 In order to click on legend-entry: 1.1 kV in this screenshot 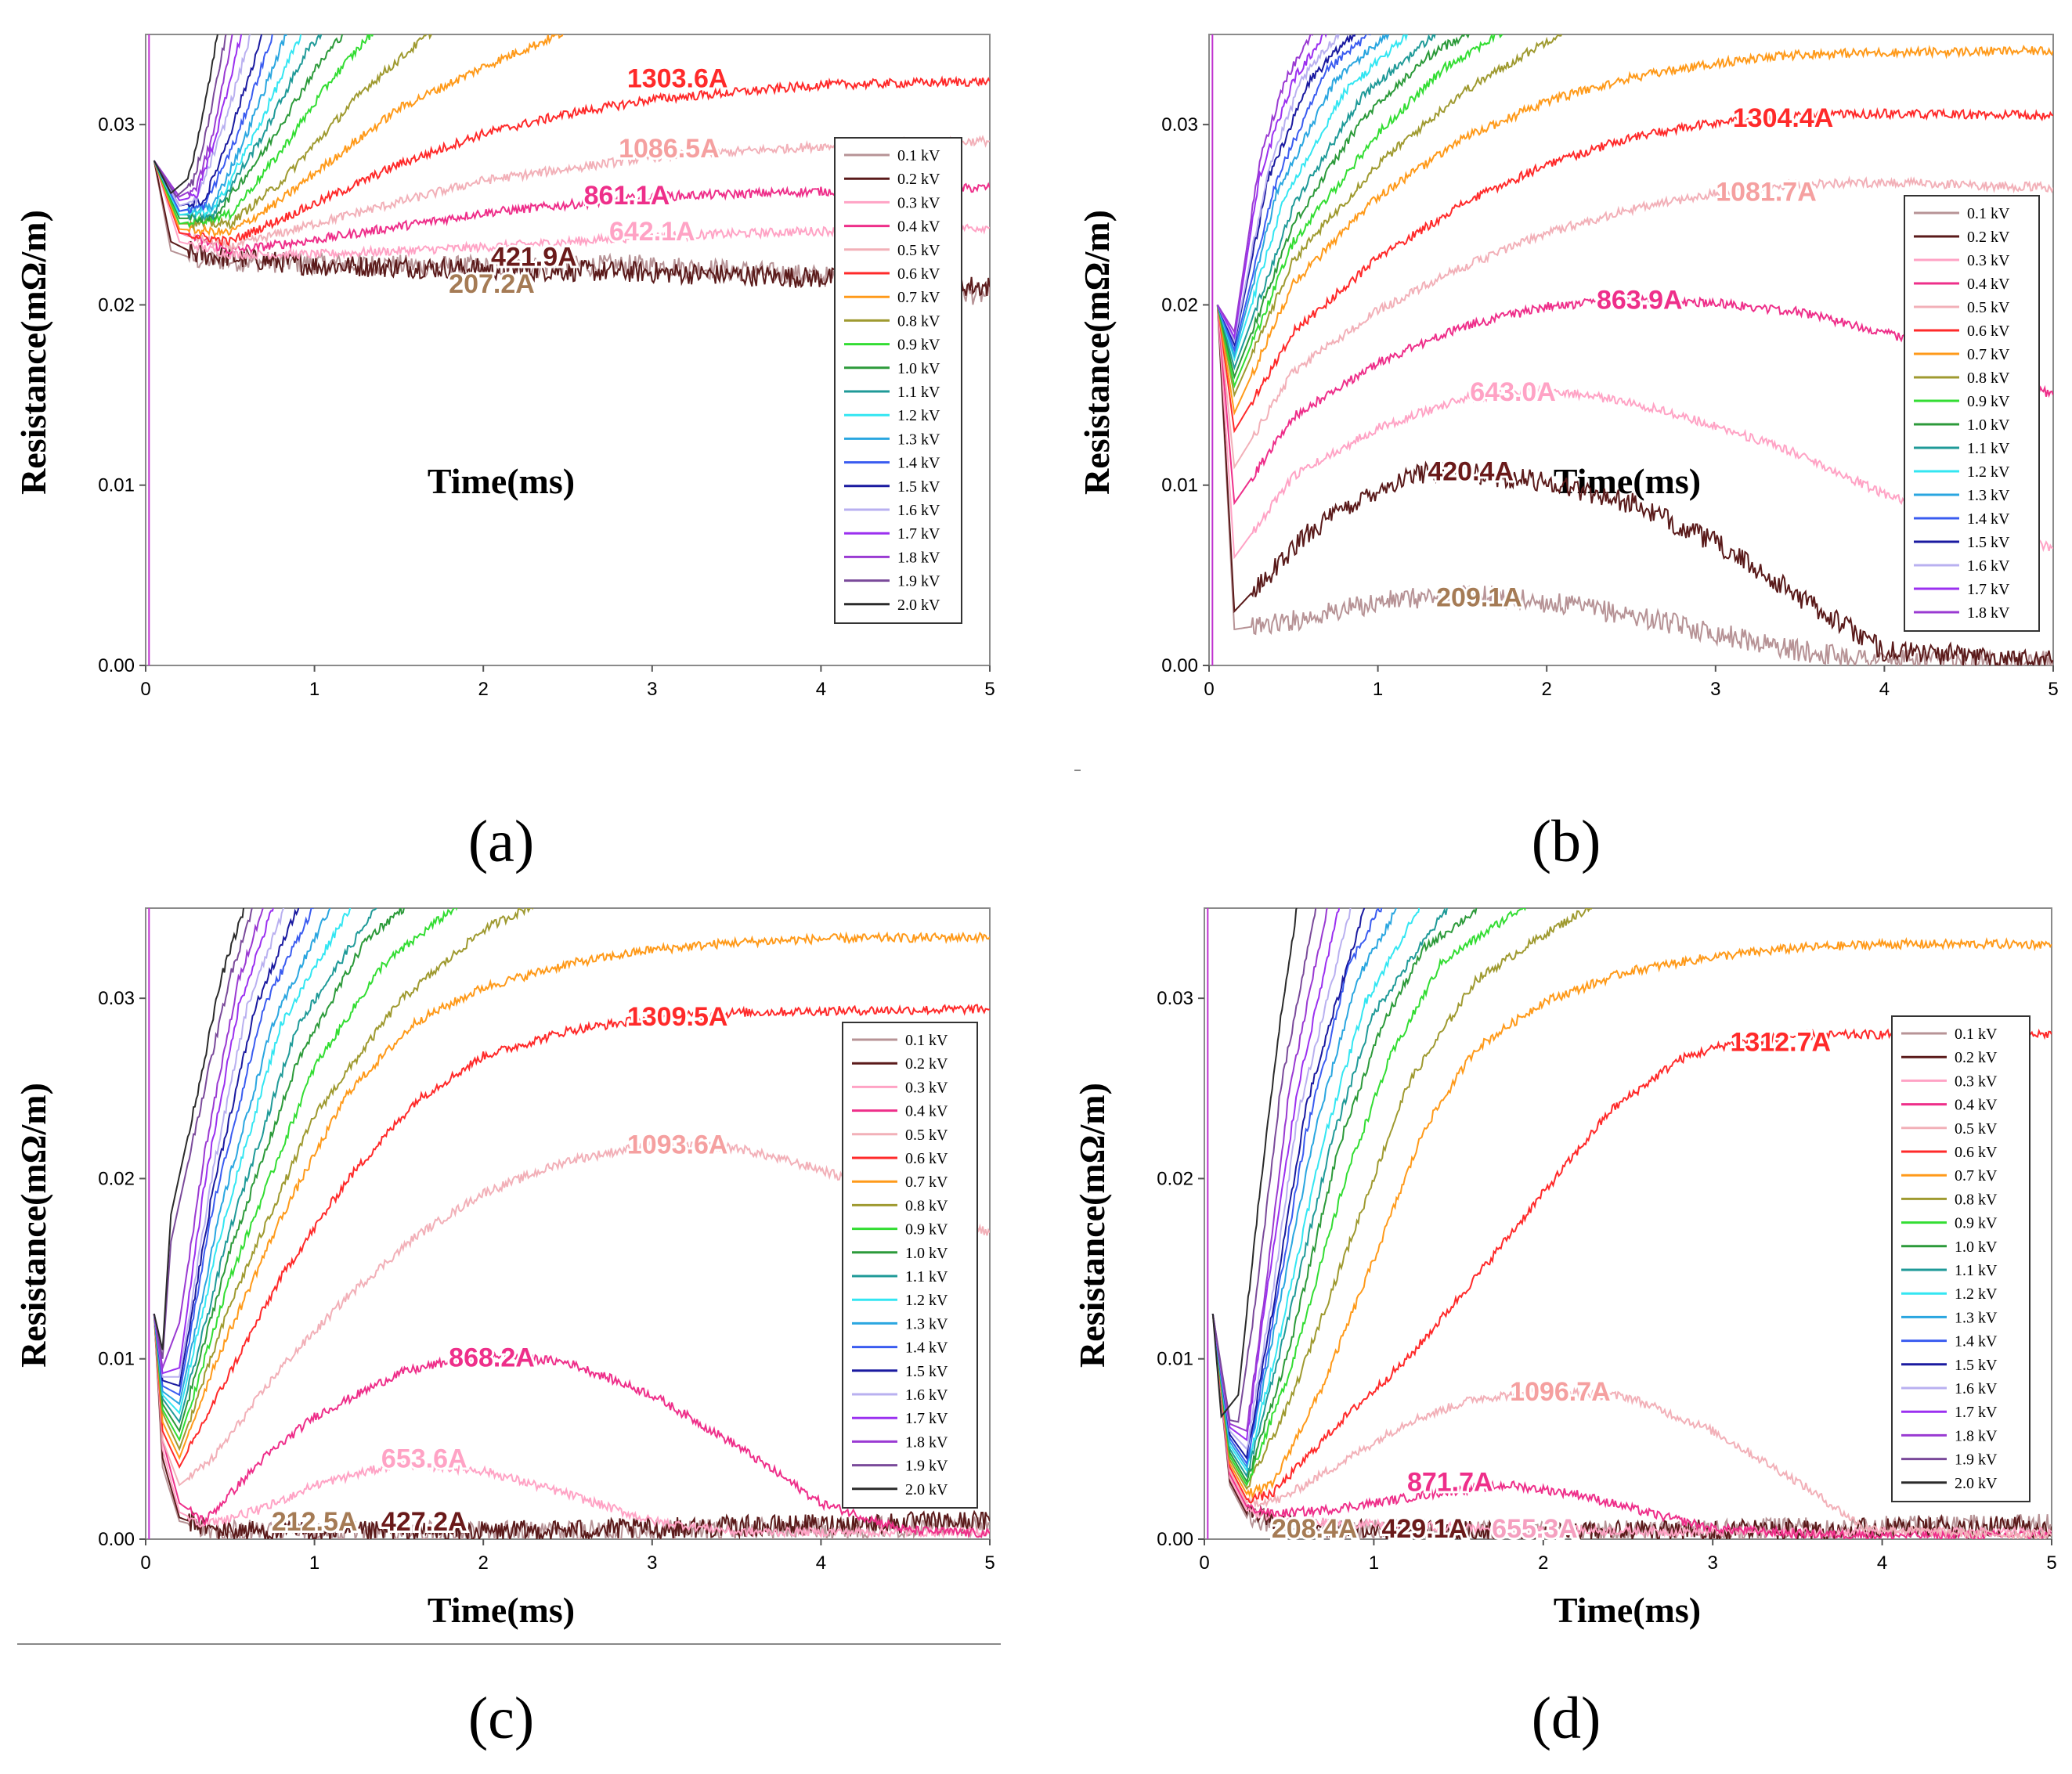, I will do `click(918, 392)`.